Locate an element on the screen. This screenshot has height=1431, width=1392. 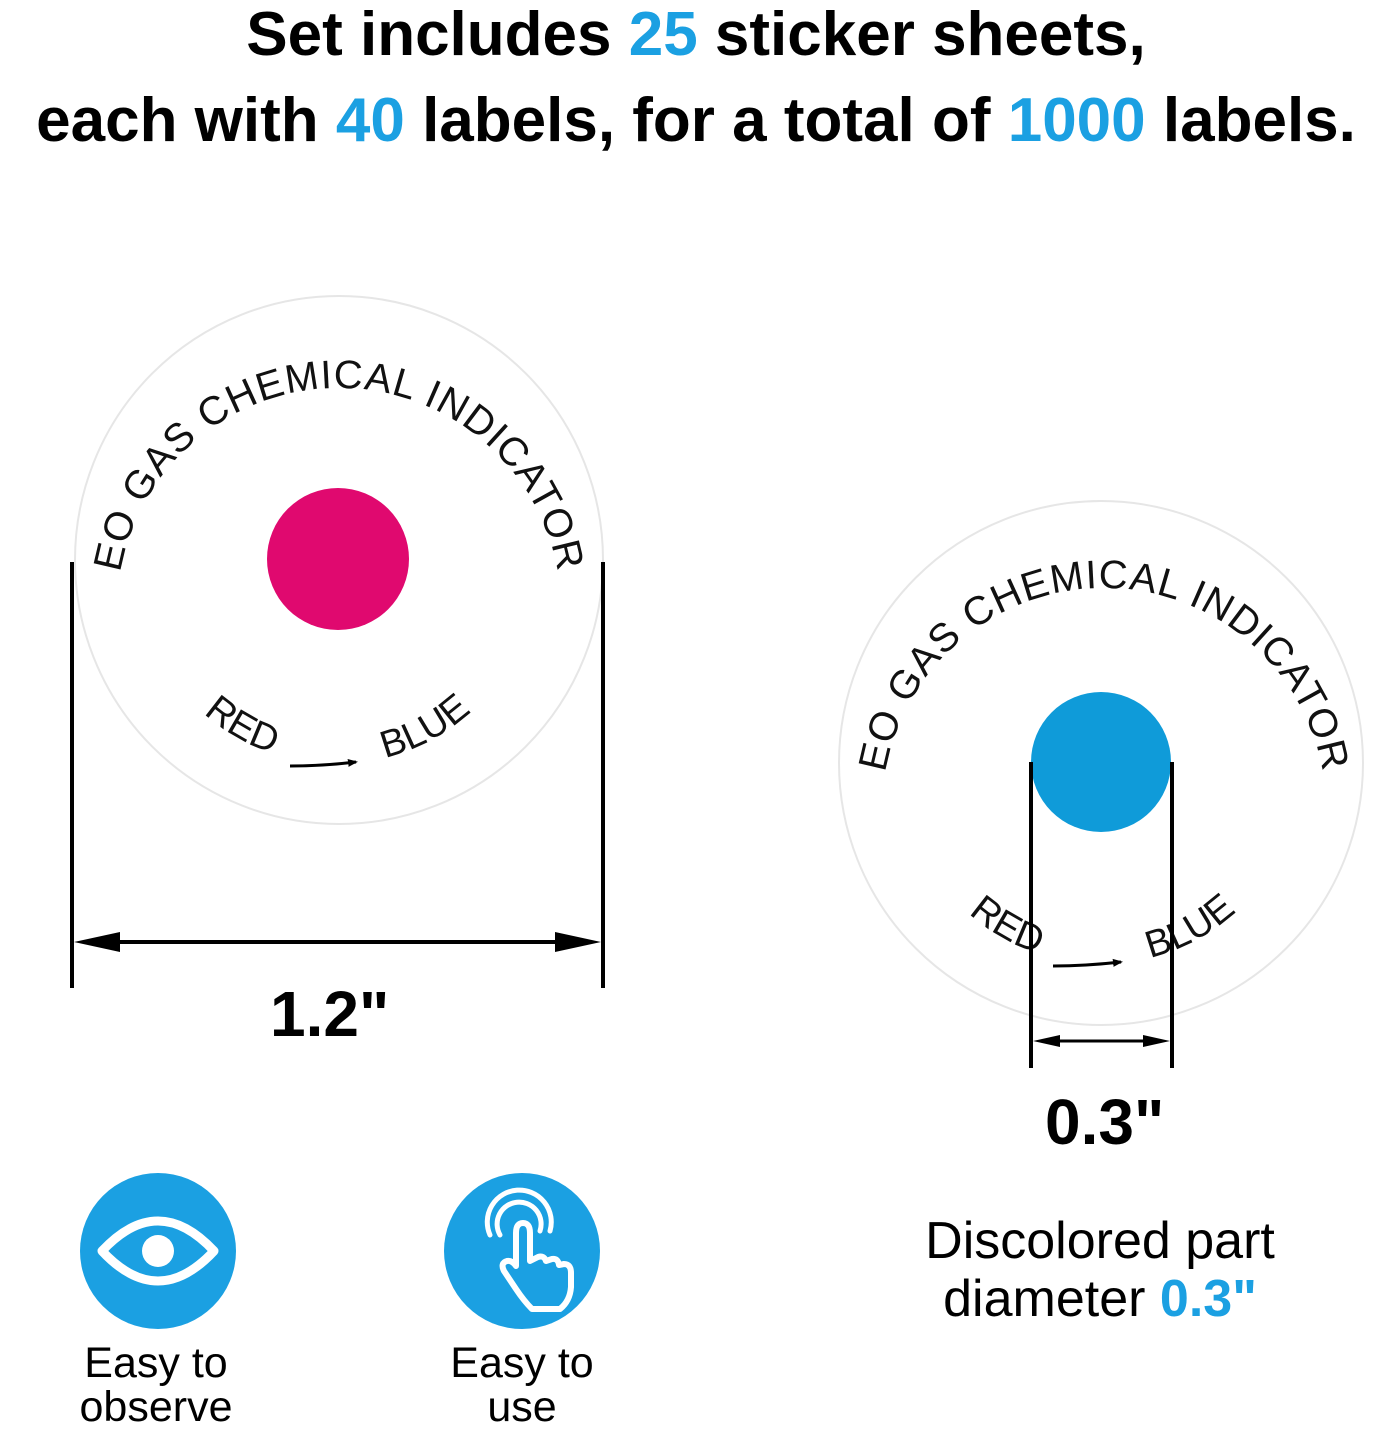
blue-indicator-dot is located at coordinates (1101, 762).